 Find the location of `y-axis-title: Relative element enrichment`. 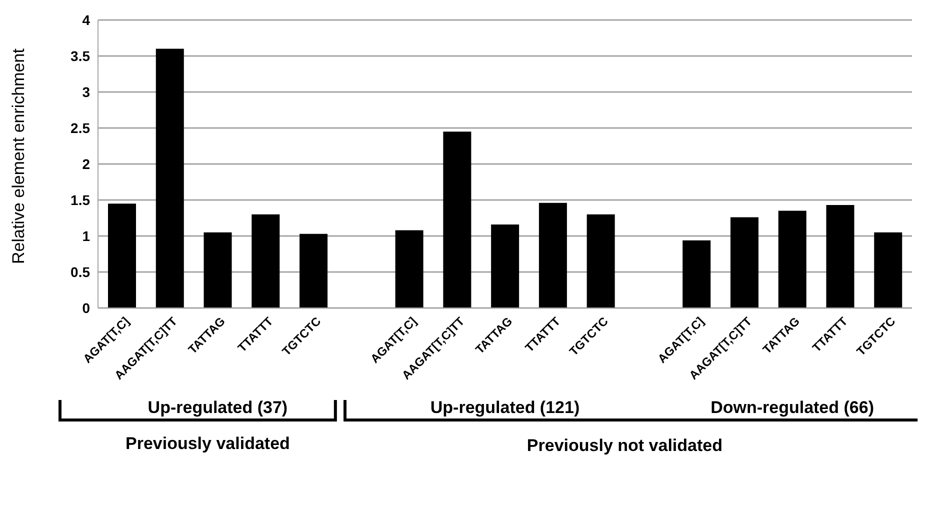

y-axis-title: Relative element enrichment is located at coordinates (18, 156).